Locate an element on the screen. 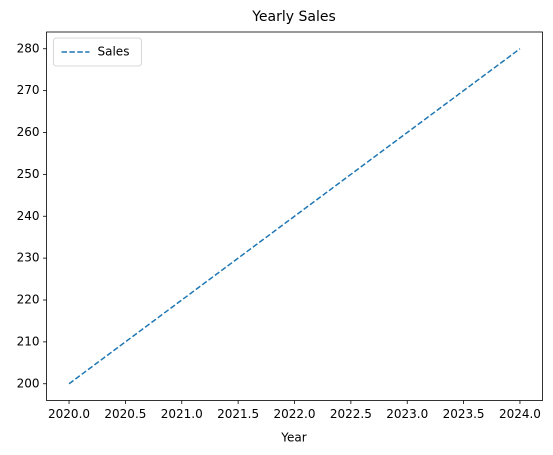 Image resolution: width=553 pixels, height=455 pixels. y-tick-label: 220 is located at coordinates (28, 300).